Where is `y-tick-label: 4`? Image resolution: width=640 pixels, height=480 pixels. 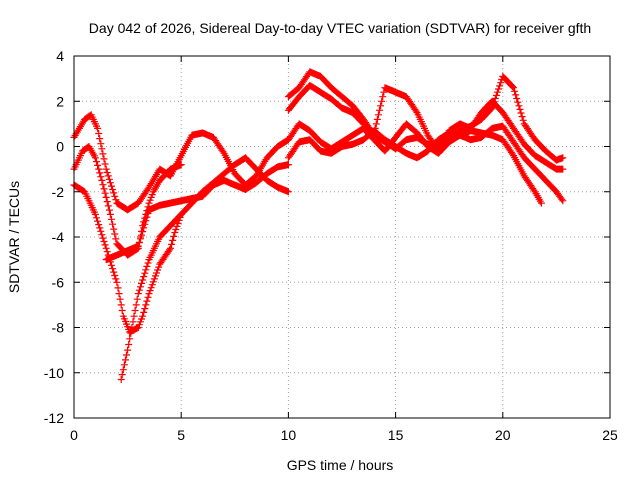 y-tick-label: 4 is located at coordinates (60, 56).